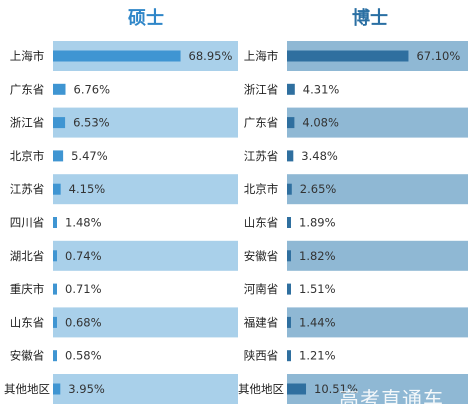  What do you see at coordinates (83, 356) in the screenshot?
I see `master-value-label: 0.58%` at bounding box center [83, 356].